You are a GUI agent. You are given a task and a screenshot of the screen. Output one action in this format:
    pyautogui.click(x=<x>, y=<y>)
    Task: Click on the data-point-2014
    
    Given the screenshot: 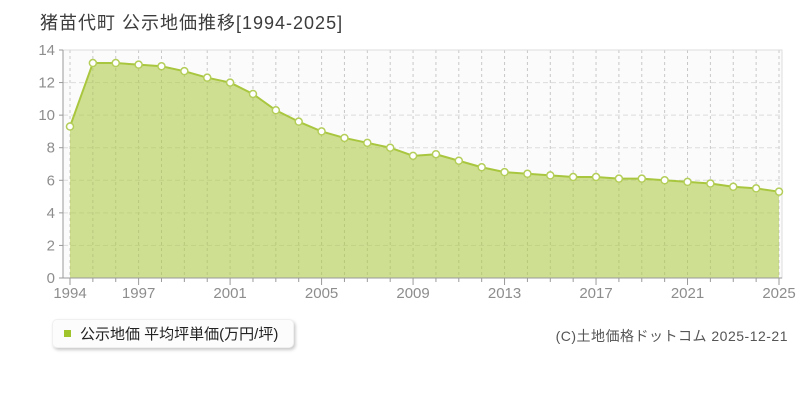 What is the action you would take?
    pyautogui.click(x=527, y=174)
    